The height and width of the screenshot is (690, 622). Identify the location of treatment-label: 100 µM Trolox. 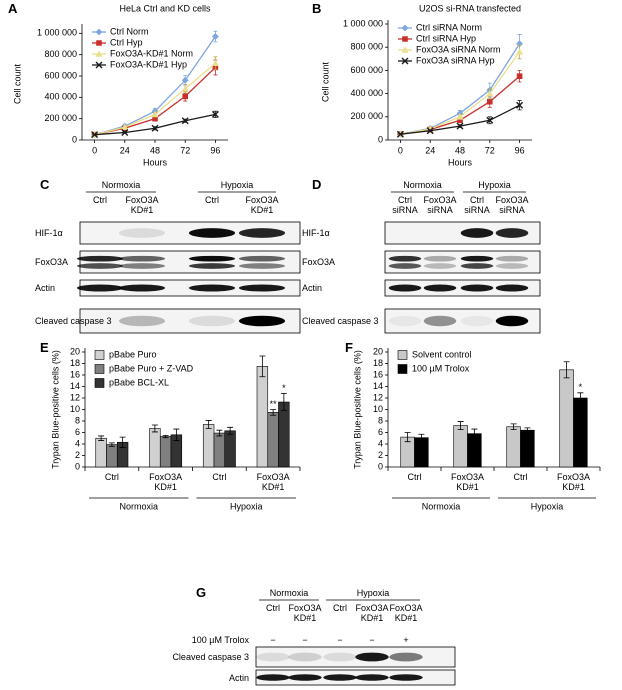
(220, 640).